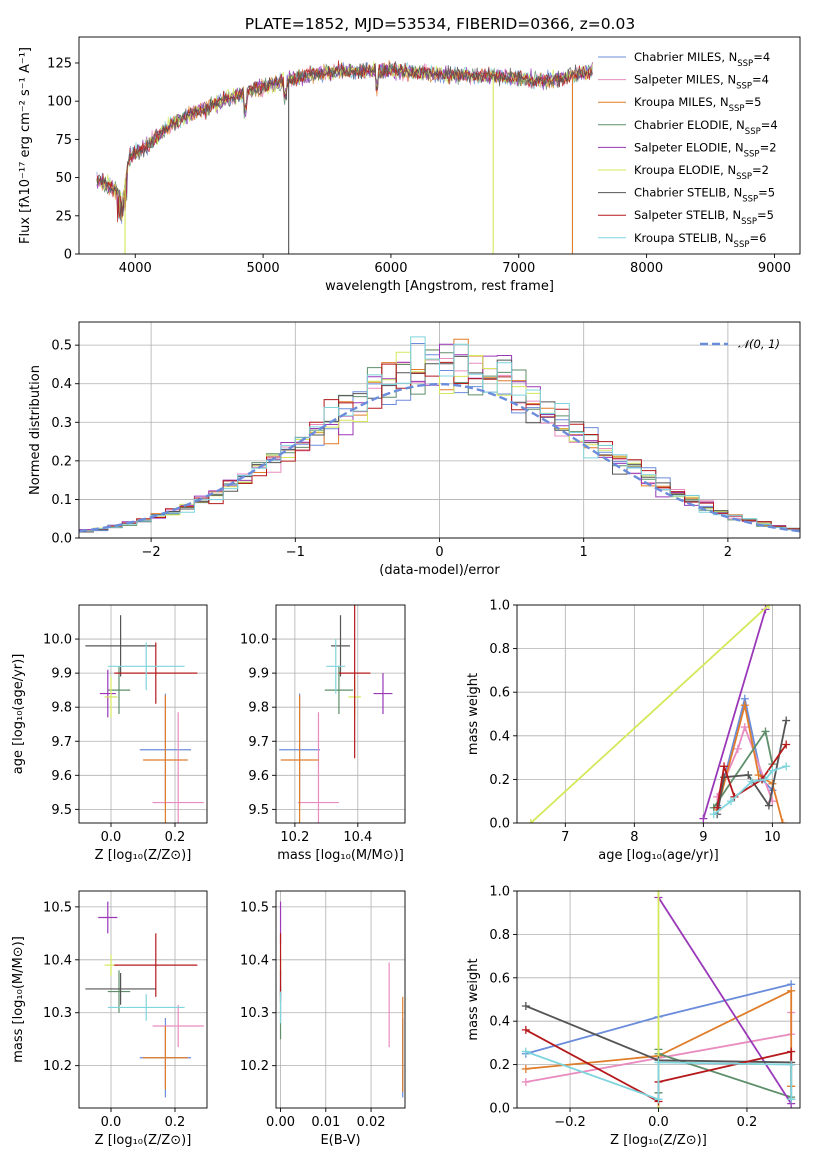  Describe the element at coordinates (584, 552) in the screenshot. I see `x-tick-label: 1` at that location.